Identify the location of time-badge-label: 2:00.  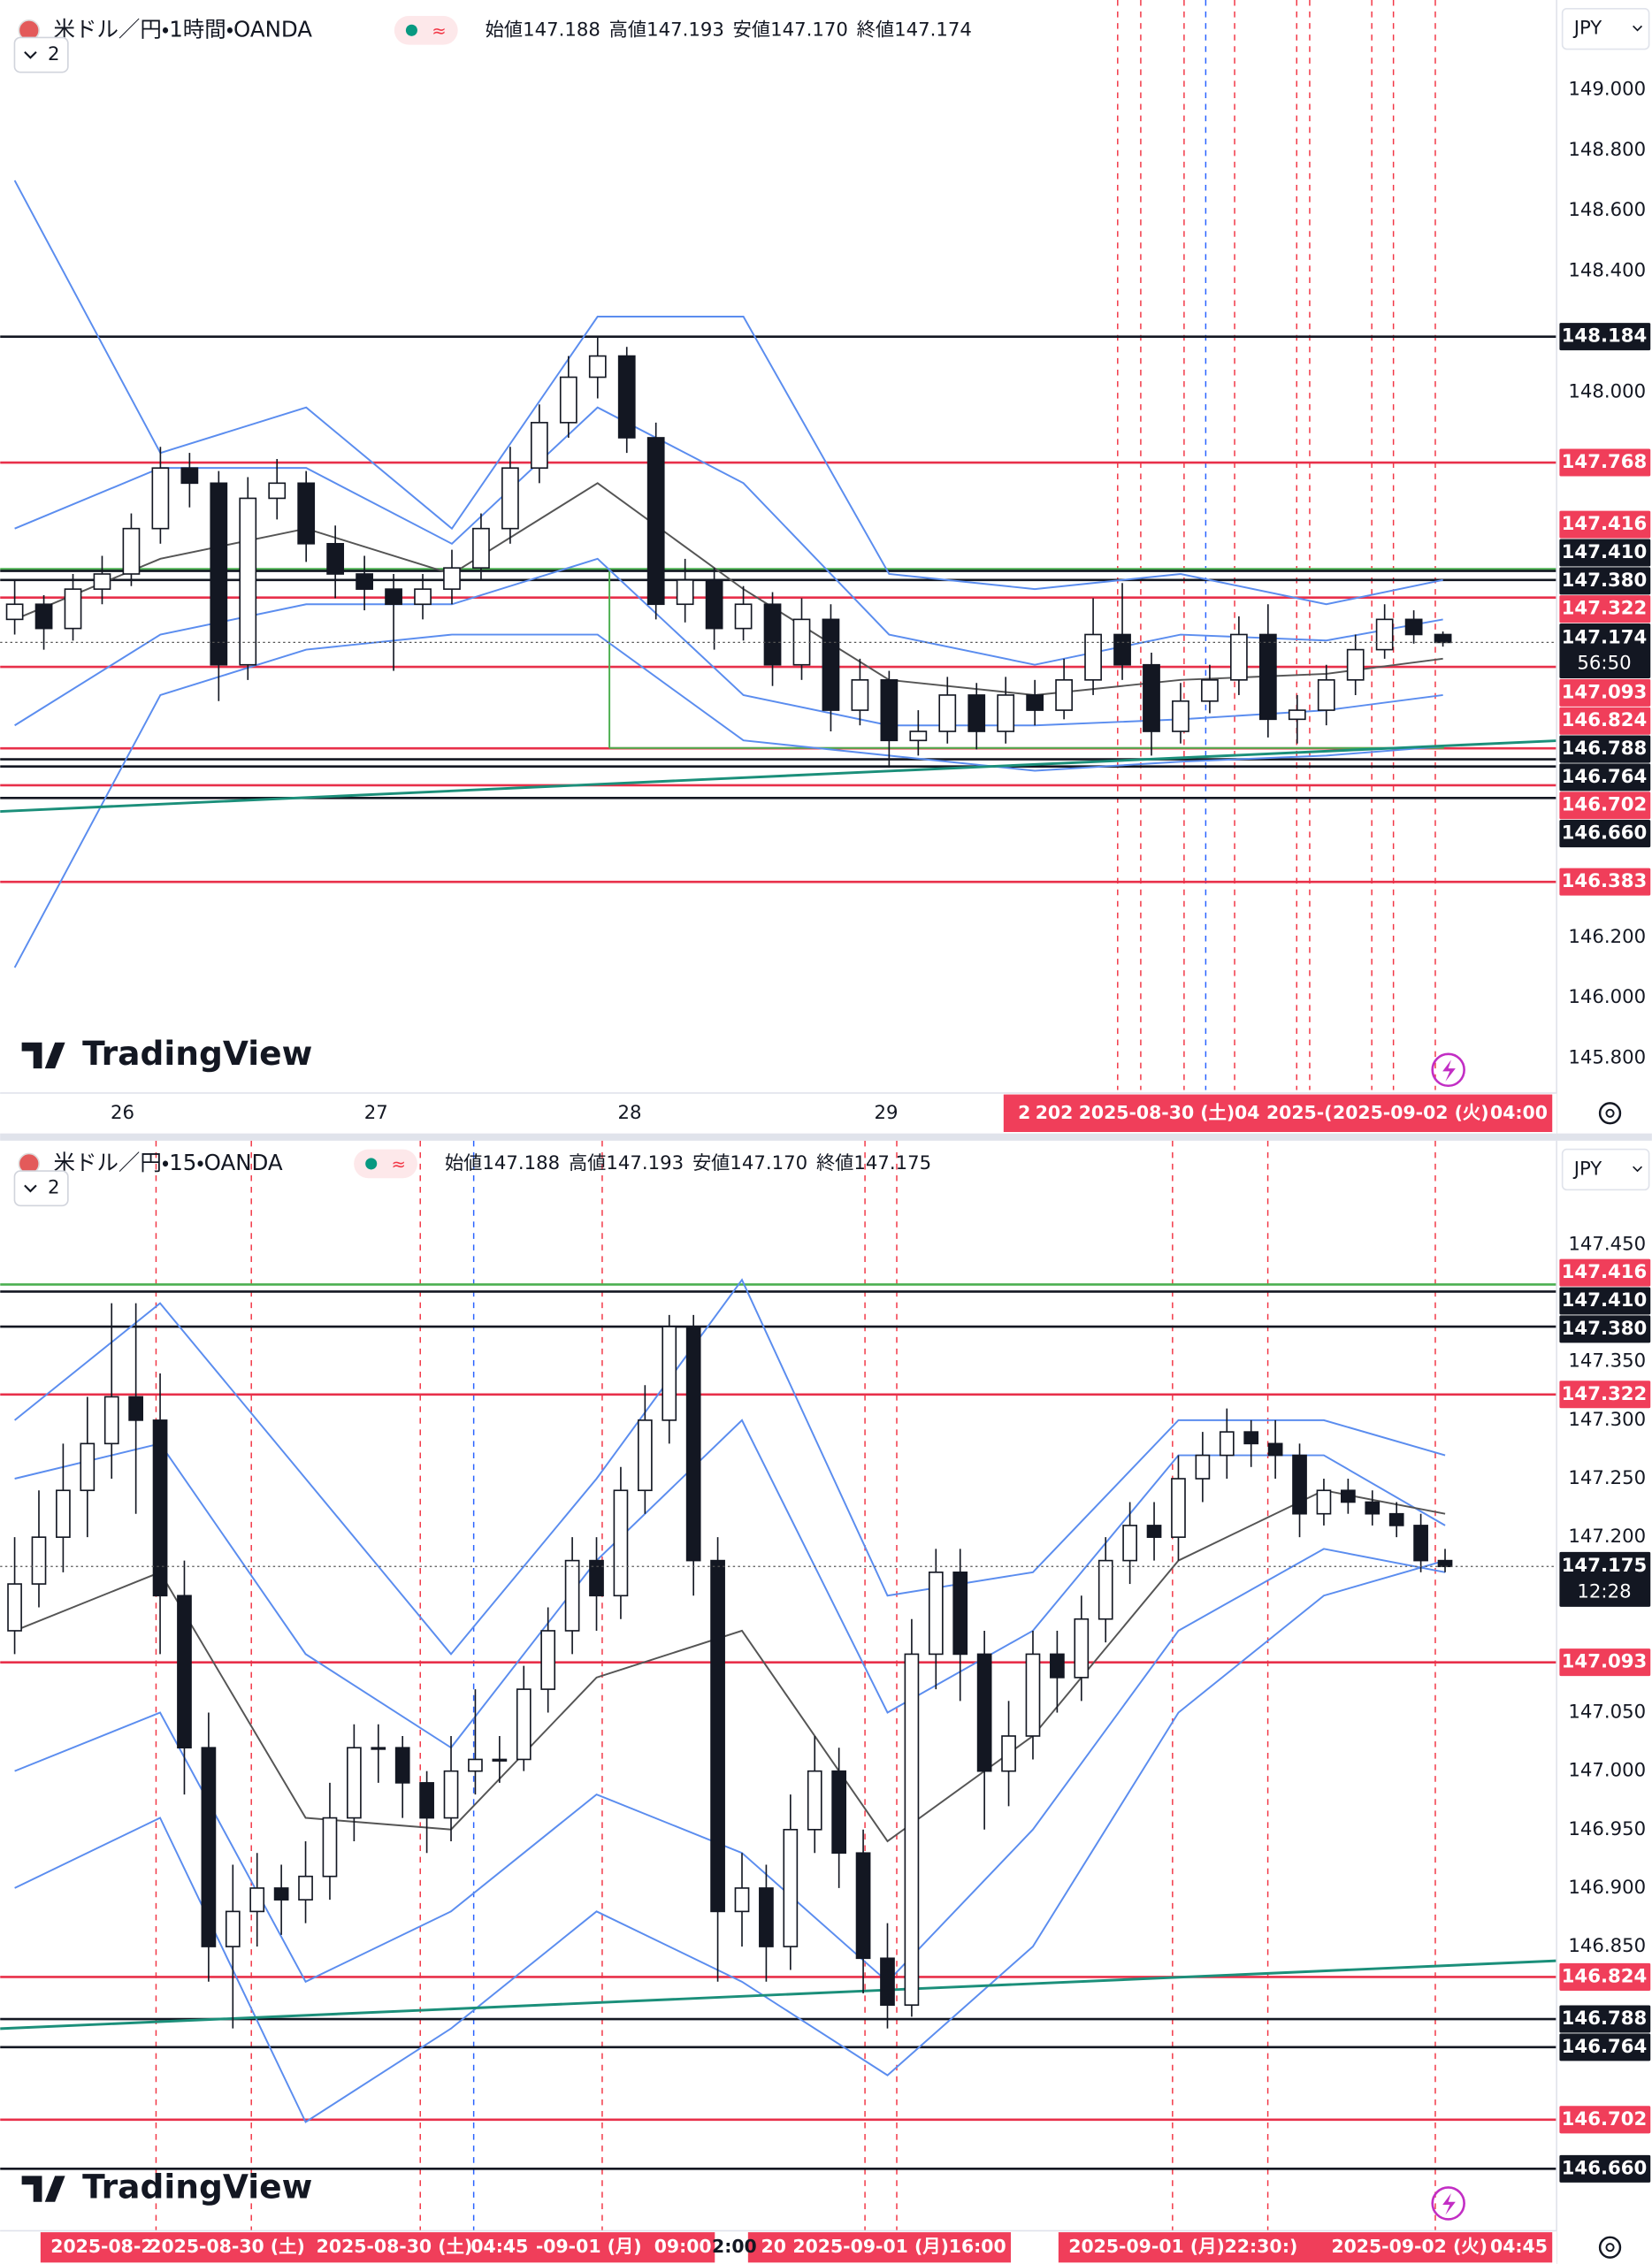
(734, 2246).